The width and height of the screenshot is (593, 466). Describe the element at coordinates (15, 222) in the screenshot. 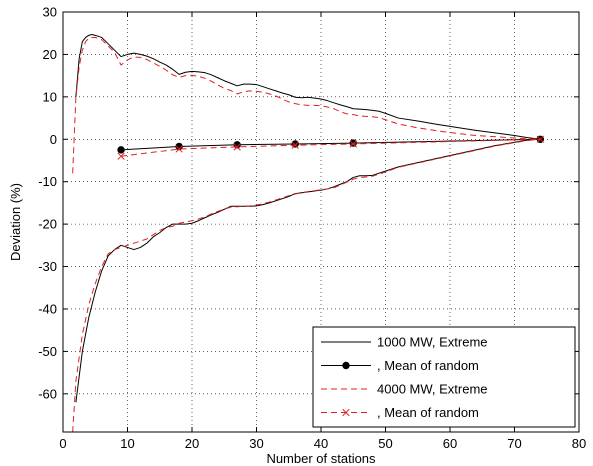

I see `y-axis-title: Deviation (%)` at that location.